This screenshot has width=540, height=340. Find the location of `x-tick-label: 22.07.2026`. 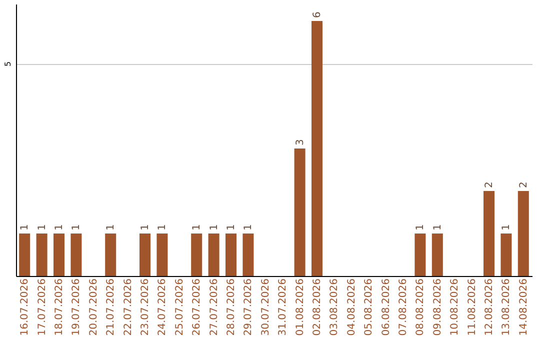

x-tick-label: 22.07.2026 is located at coordinates (128, 307).